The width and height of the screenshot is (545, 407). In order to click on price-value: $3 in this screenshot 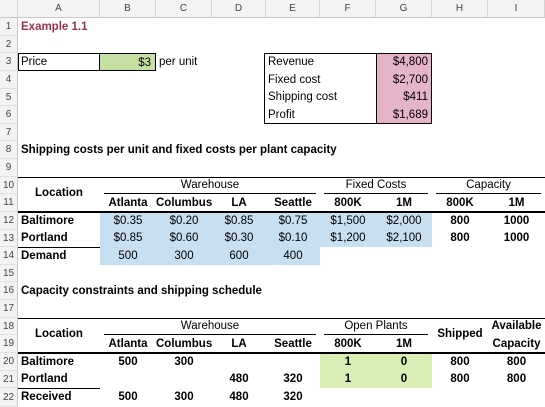, I will do `click(128, 62)`.